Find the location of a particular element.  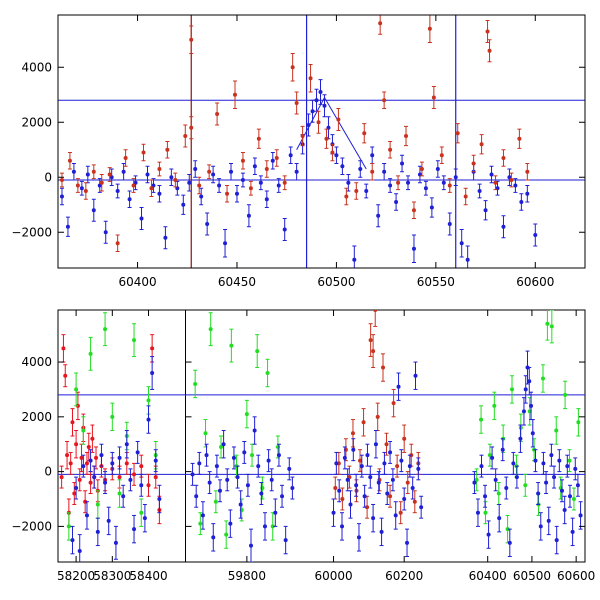

y-tick-label: 2000 is located at coordinates (36, 417).